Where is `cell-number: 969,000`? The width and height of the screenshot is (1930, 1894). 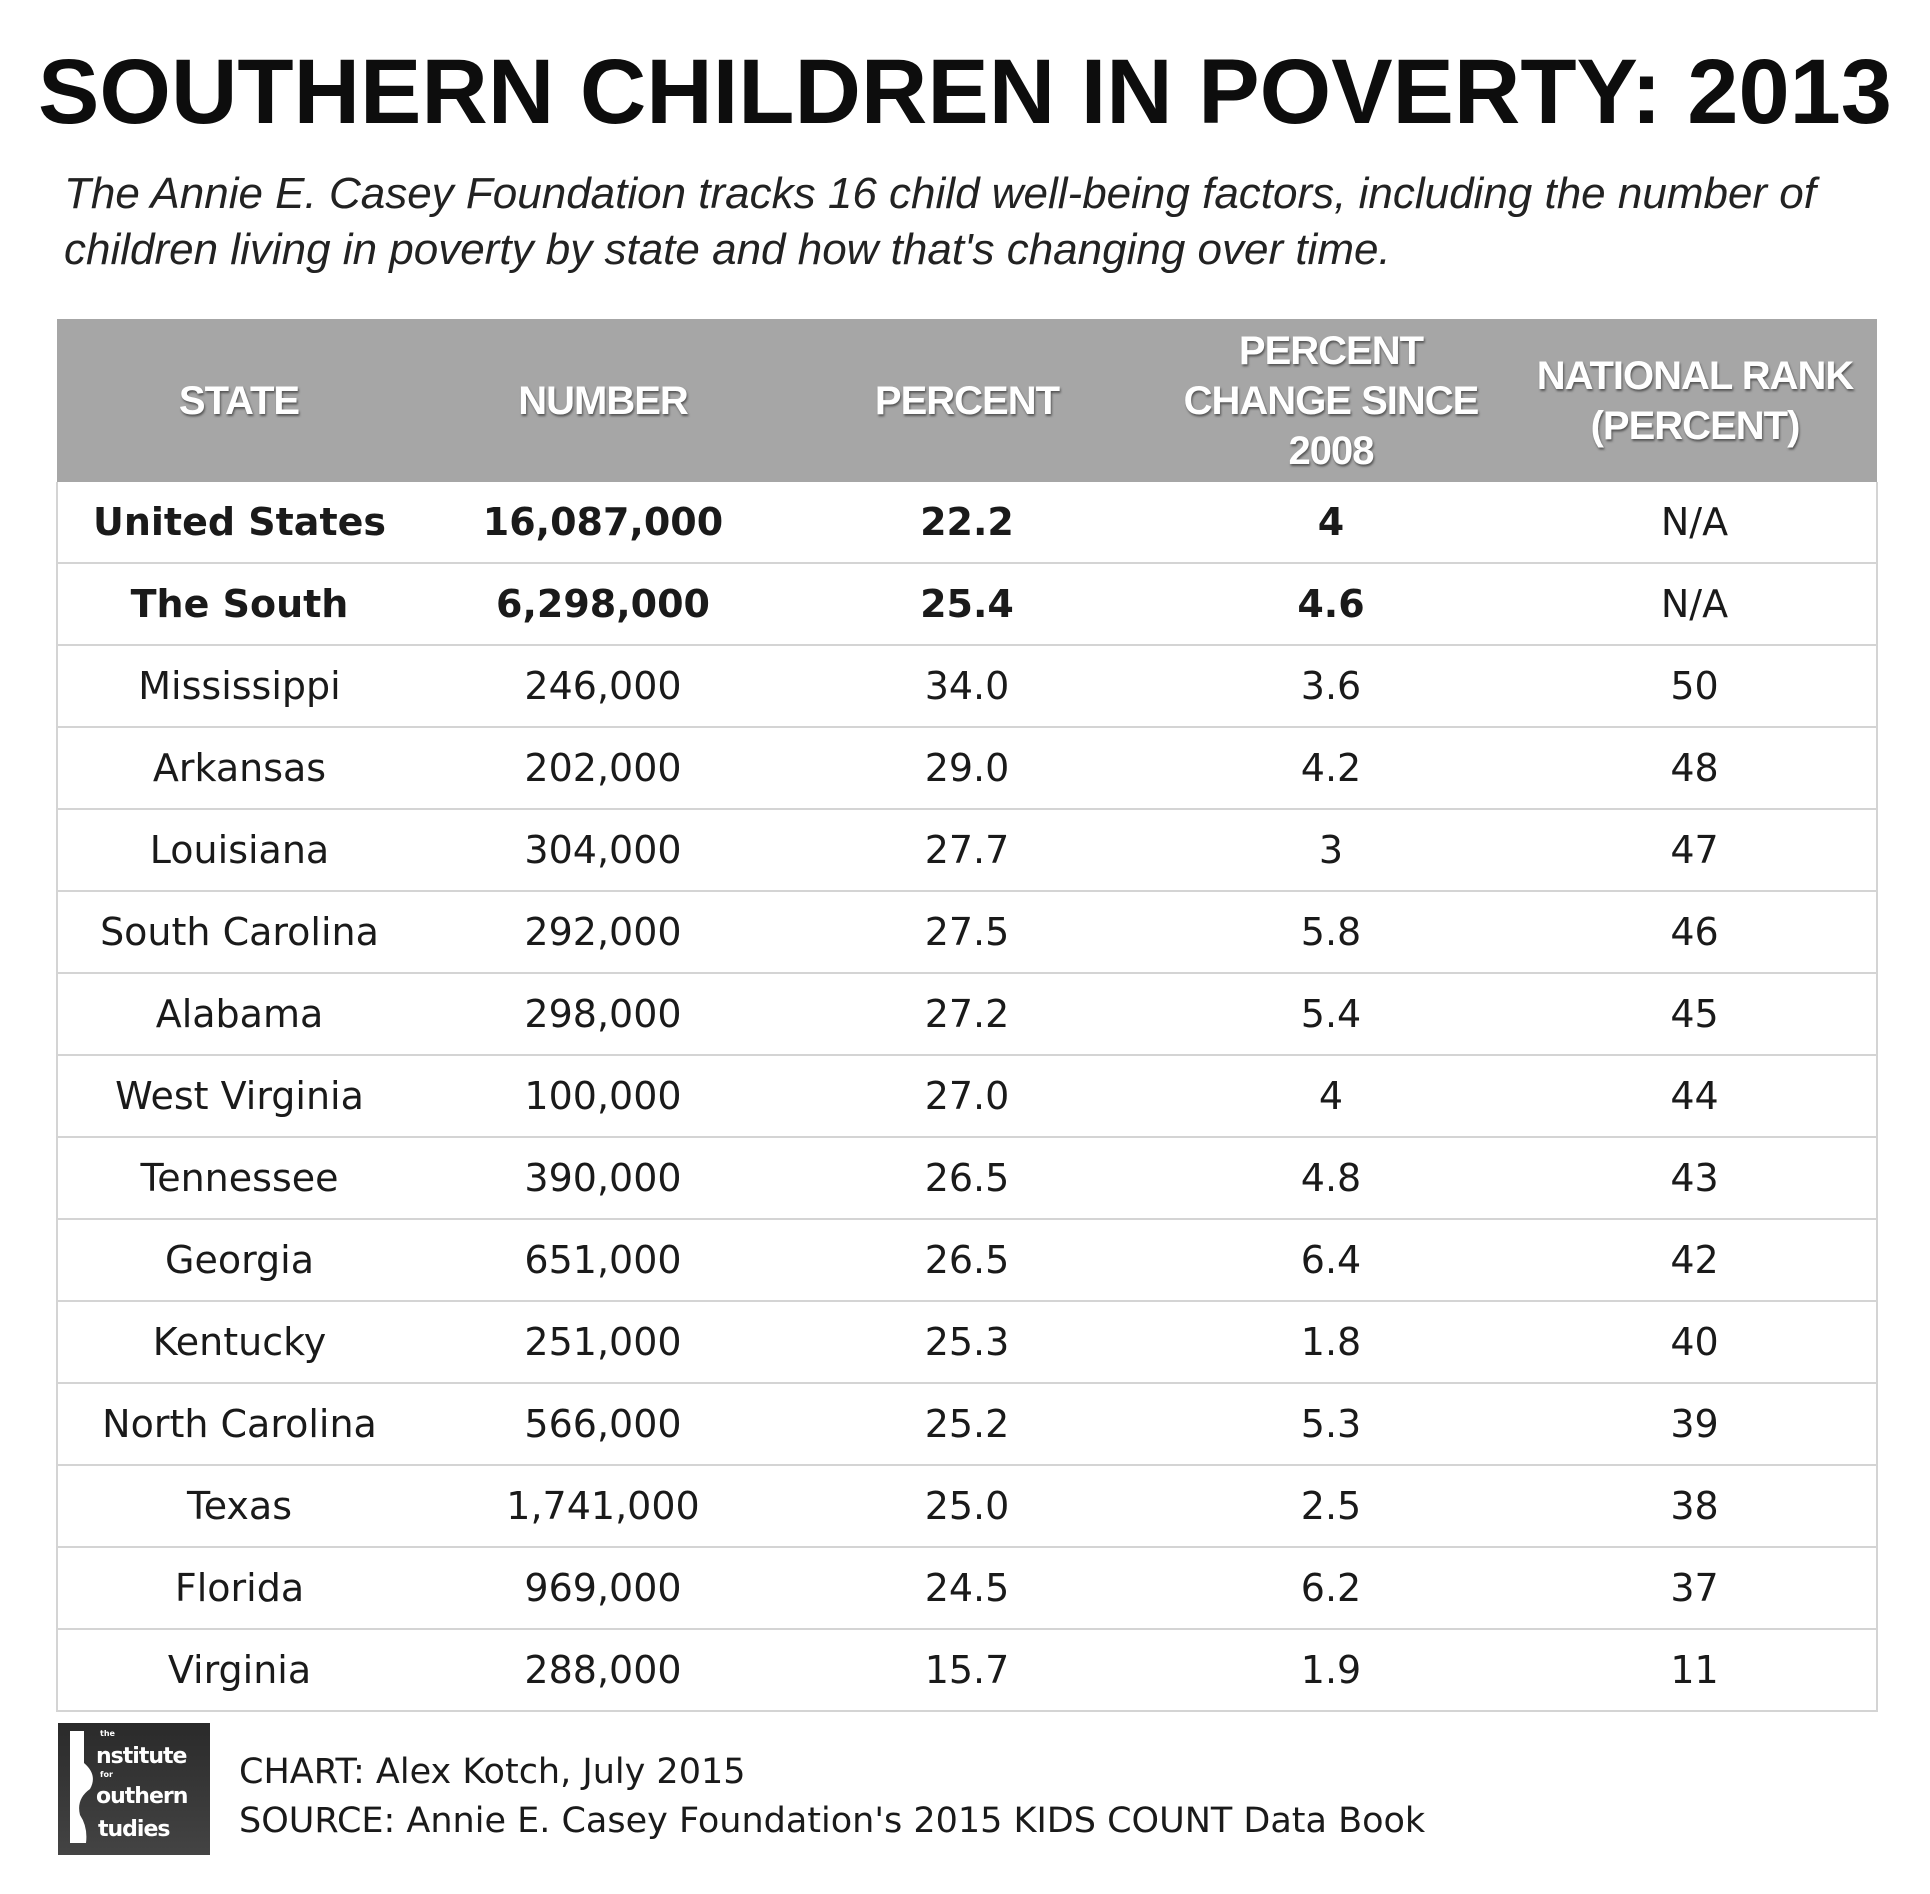
cell-number: 969,000 is located at coordinates (603, 1588).